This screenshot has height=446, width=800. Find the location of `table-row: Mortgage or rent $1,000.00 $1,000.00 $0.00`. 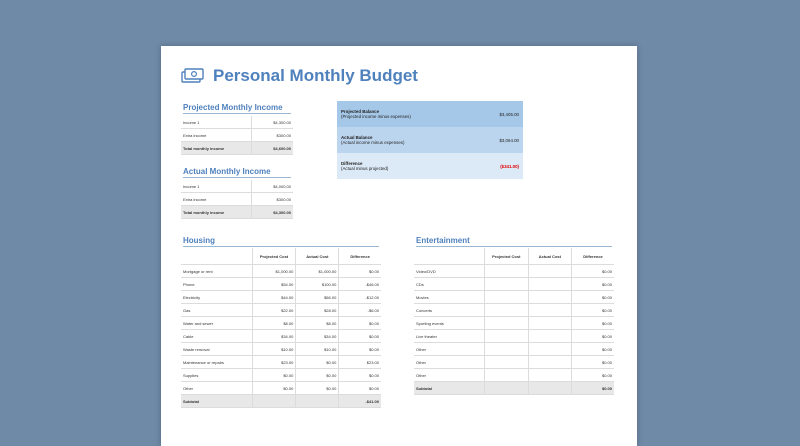

table-row: Mortgage or rent $1,000.00 $1,000.00 $0.00 is located at coordinates (281, 271).